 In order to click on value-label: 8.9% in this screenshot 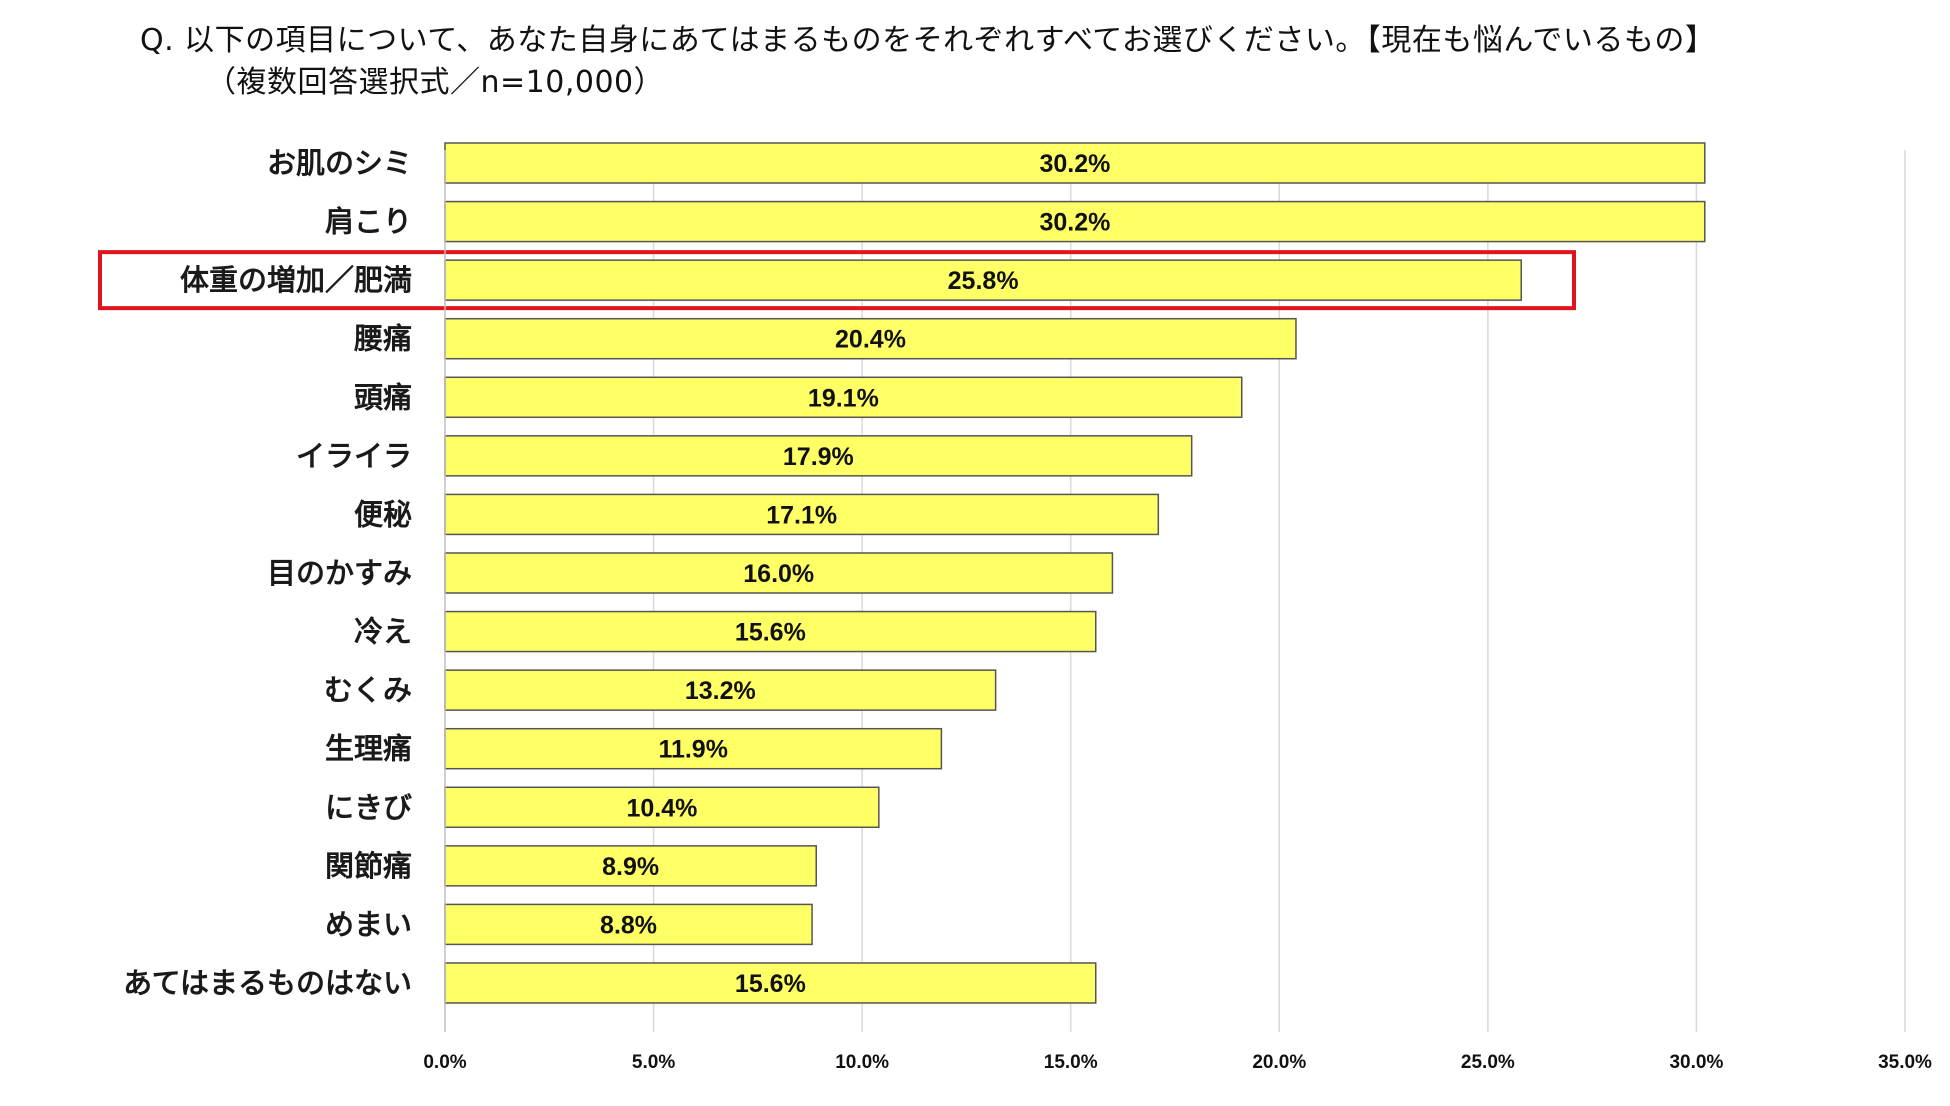, I will do `click(630, 867)`.